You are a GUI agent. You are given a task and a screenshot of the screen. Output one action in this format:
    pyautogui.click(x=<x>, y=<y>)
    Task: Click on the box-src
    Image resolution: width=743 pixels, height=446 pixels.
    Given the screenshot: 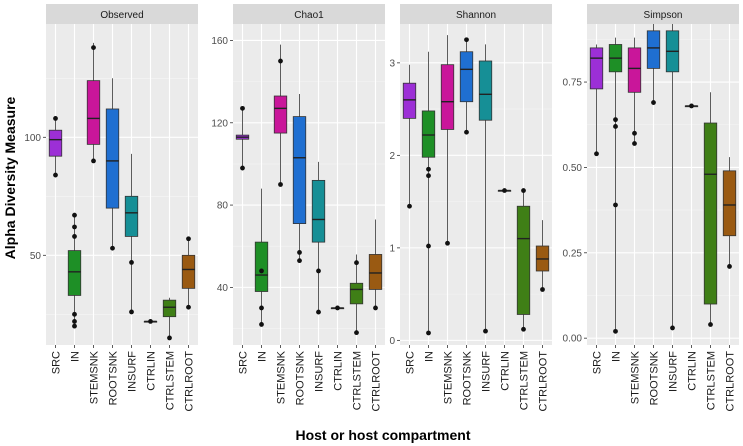 What is the action you would take?
    pyautogui.click(x=242, y=138)
    